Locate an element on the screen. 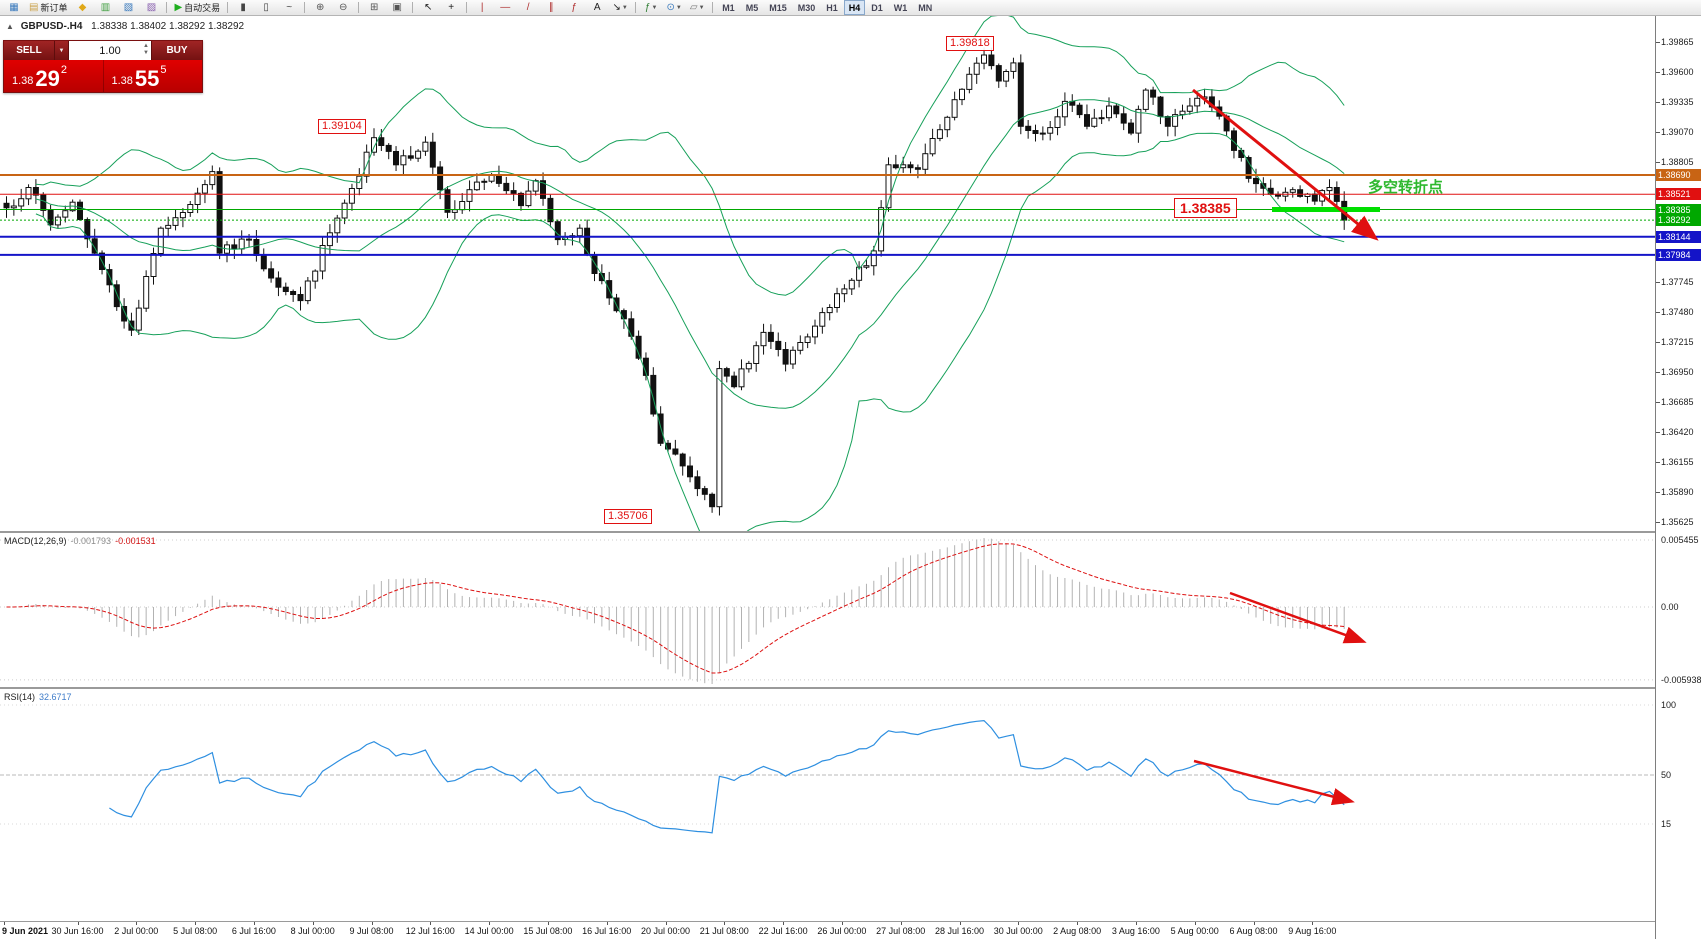 This screenshot has height=939, width=1701. channel-button: ∥ is located at coordinates (551, 8).